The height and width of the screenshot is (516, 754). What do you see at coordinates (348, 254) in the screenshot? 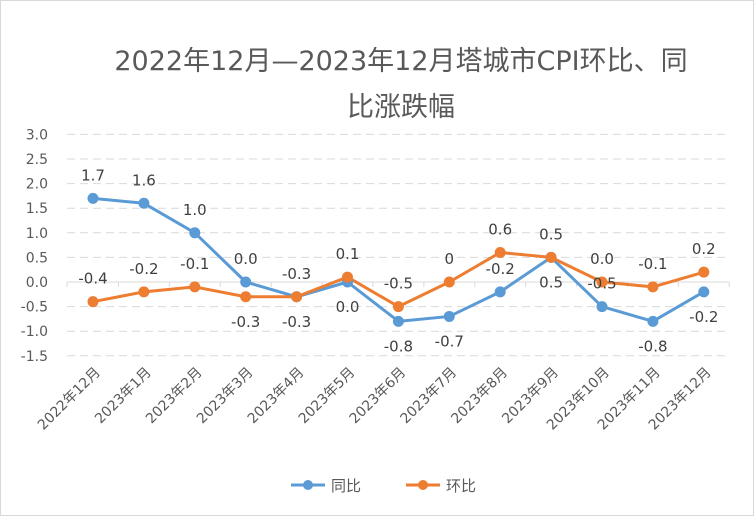
I see `data-label: 0.1` at bounding box center [348, 254].